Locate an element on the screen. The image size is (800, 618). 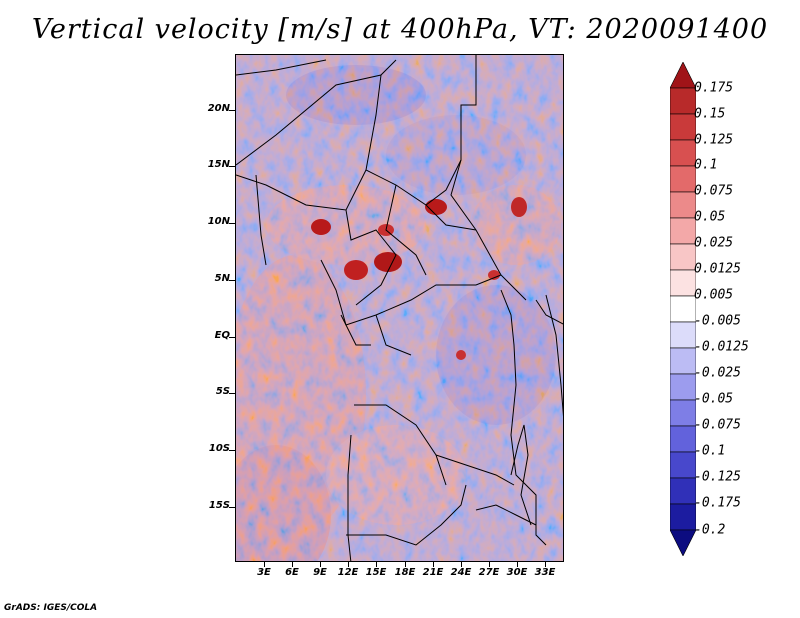
colorbar-label: -0.005 is located at coordinates (717, 321).